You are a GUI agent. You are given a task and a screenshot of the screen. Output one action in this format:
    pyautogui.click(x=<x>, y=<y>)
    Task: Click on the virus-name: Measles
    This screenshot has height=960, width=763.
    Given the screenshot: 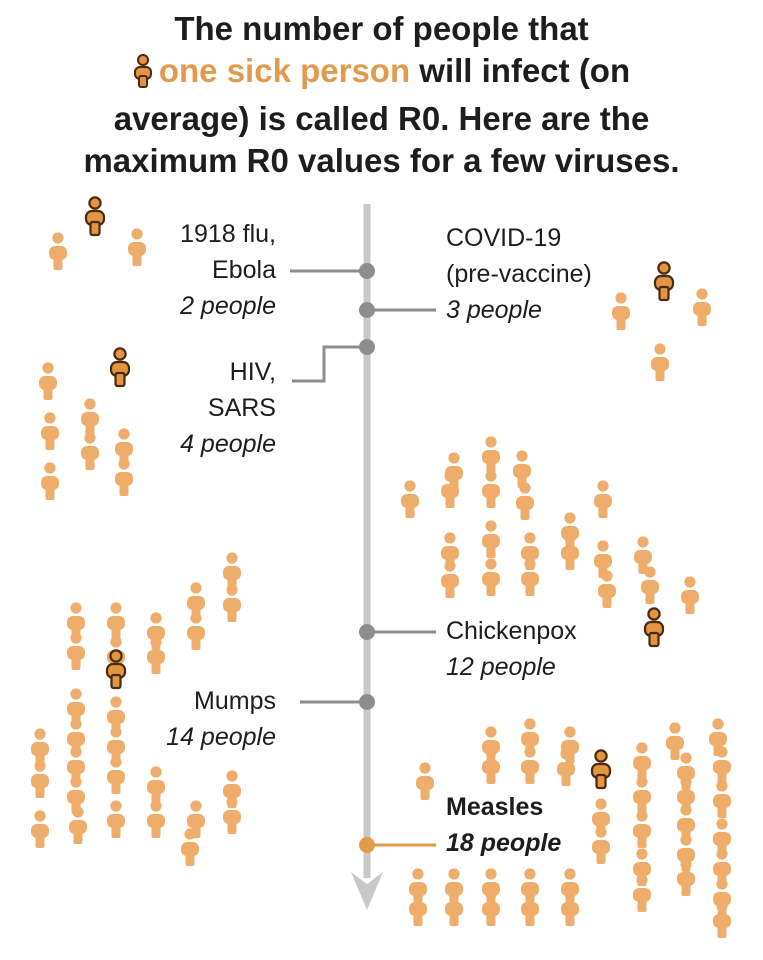 What is the action you would take?
    pyautogui.click(x=495, y=807)
    